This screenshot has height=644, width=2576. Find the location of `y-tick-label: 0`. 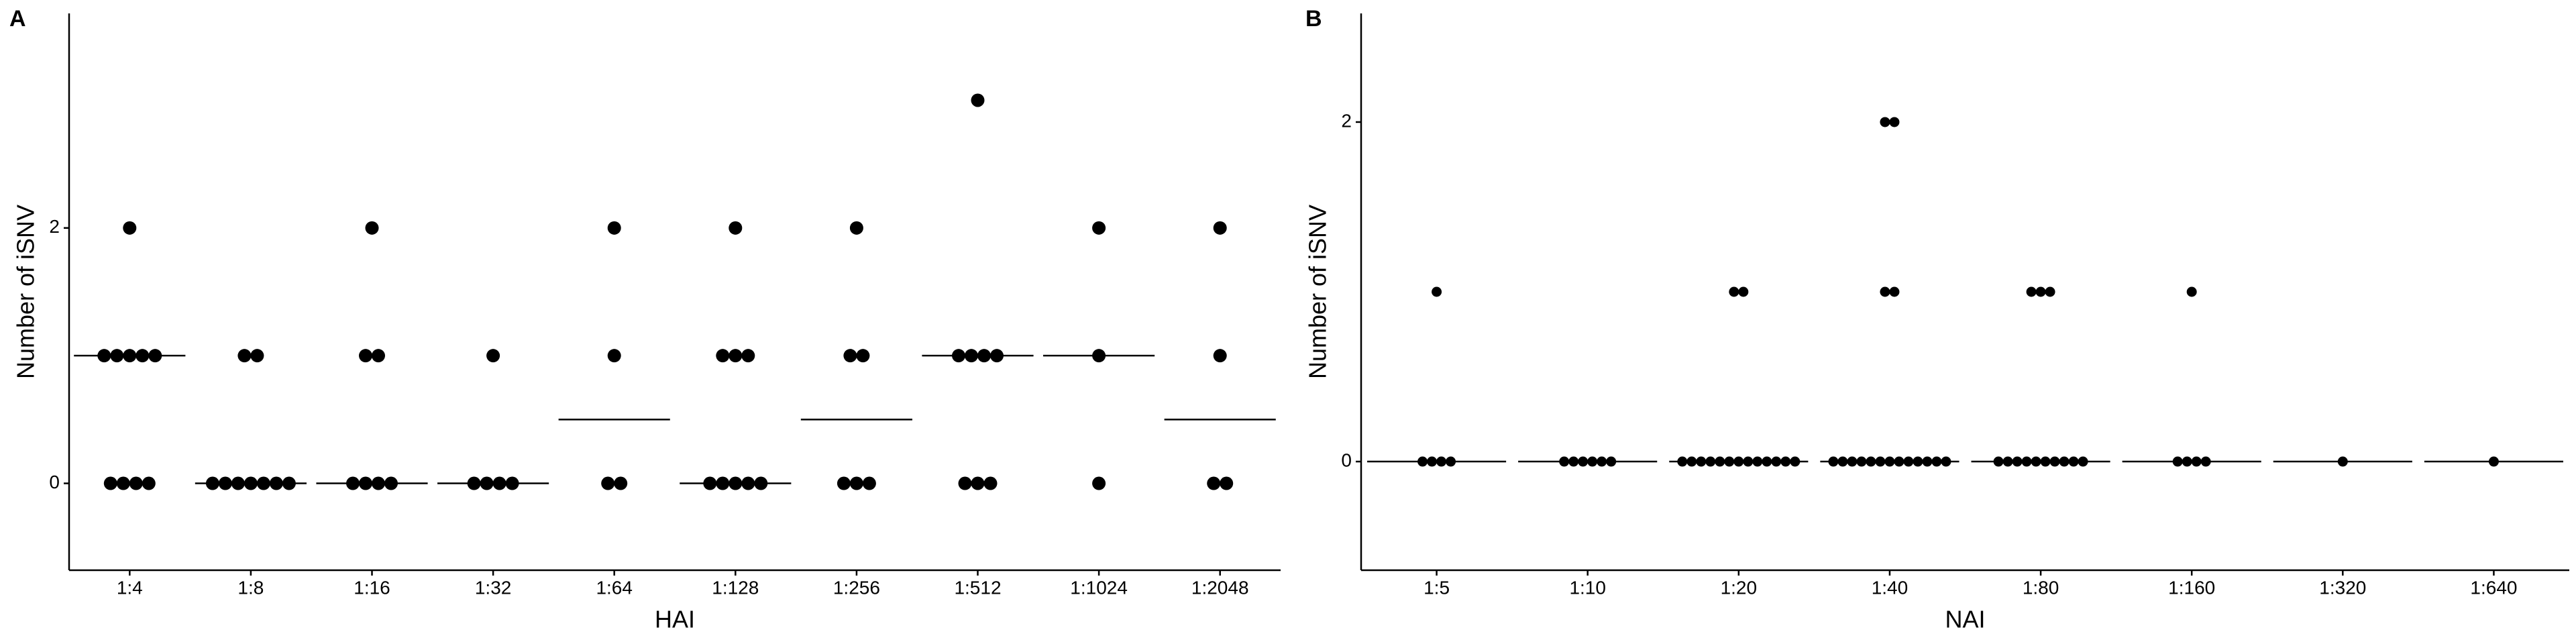

y-tick-label: 0 is located at coordinates (54, 482).